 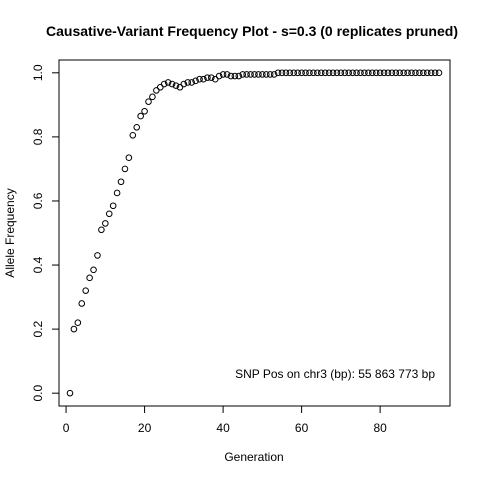 What do you see at coordinates (223, 428) in the screenshot?
I see `x-tick-label: 40` at bounding box center [223, 428].